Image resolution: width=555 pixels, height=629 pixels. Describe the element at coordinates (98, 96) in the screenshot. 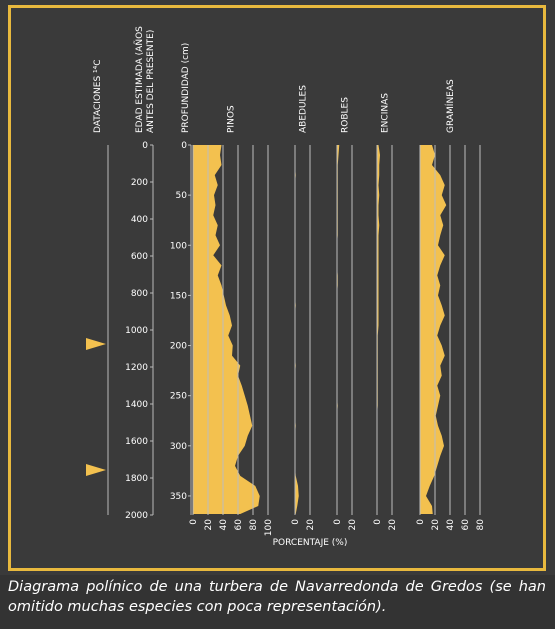

I see `dating-label: DATACIONES ¹⁴C` at that location.